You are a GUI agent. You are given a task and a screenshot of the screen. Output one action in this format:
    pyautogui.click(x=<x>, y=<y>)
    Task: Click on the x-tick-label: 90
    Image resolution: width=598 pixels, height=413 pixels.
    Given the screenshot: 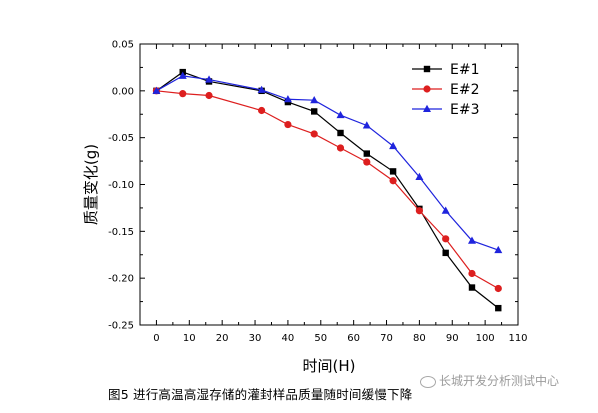 What is the action you would take?
    pyautogui.click(x=452, y=338)
    